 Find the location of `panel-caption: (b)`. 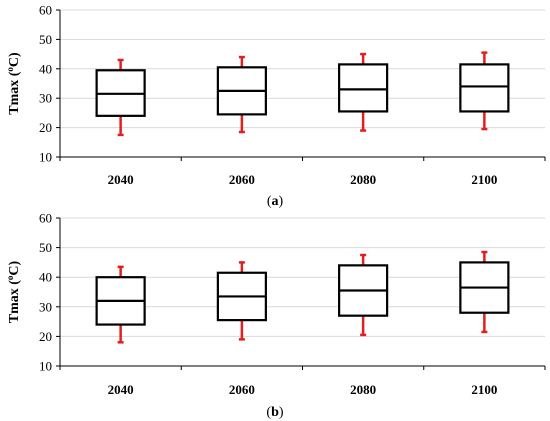

panel-caption: (b) is located at coordinates (274, 412).